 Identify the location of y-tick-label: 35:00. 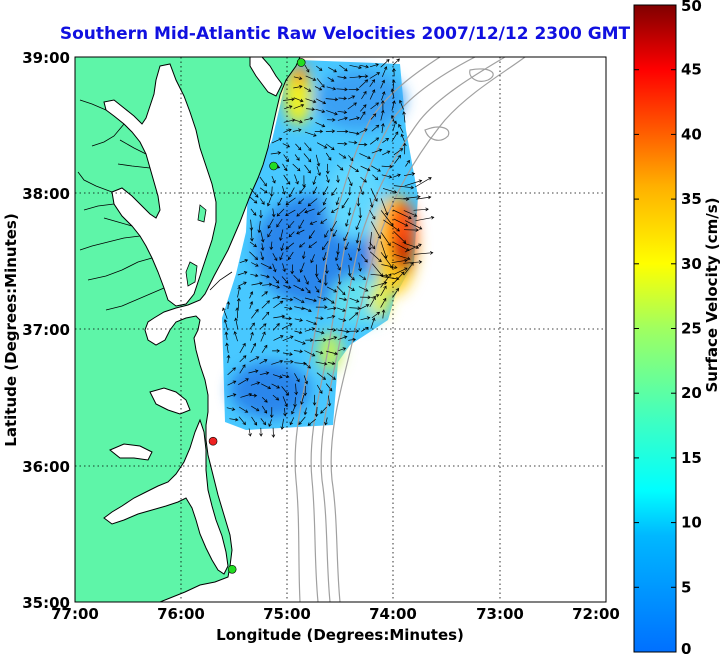
(46, 603).